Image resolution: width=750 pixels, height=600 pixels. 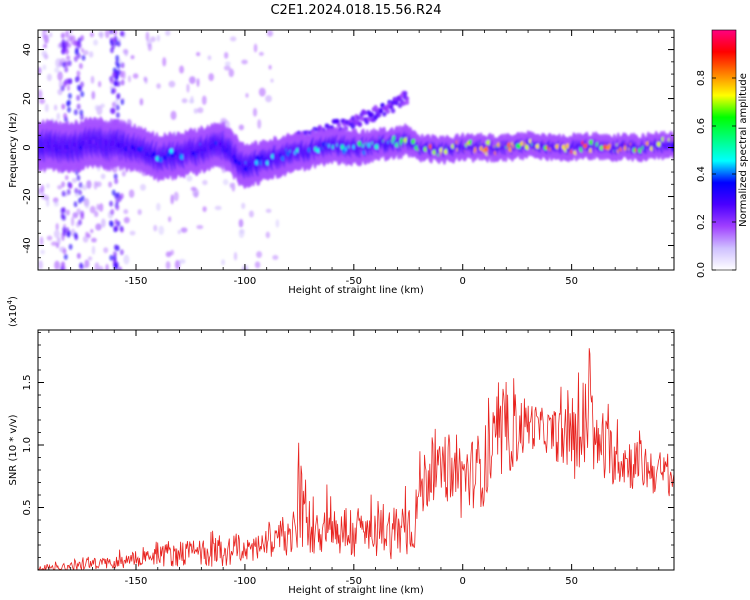 I want to click on spectrogram-x-tick-label: 0, so click(x=463, y=281).